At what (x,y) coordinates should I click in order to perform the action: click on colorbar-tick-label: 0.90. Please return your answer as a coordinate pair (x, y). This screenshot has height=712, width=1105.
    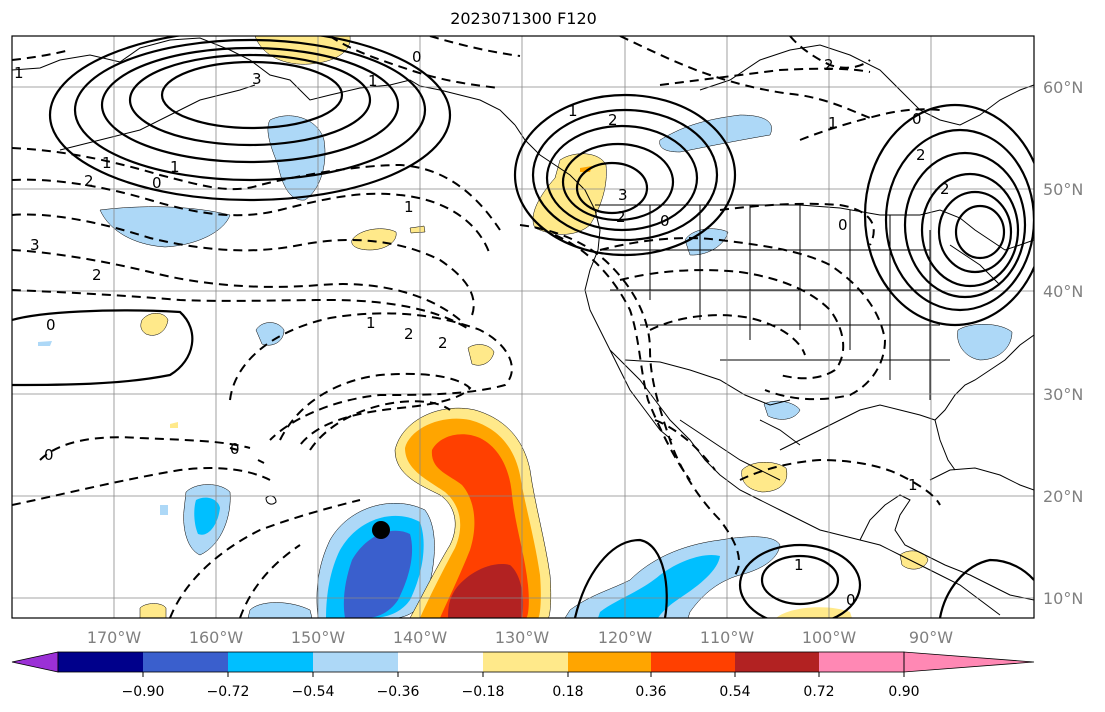
    Looking at the image, I should click on (903, 692).